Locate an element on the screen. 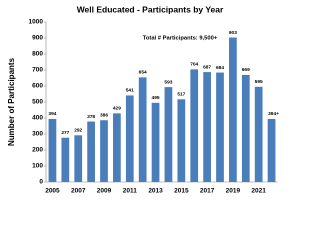 The height and width of the screenshot is (240, 320). data-label: 517 is located at coordinates (181, 95).